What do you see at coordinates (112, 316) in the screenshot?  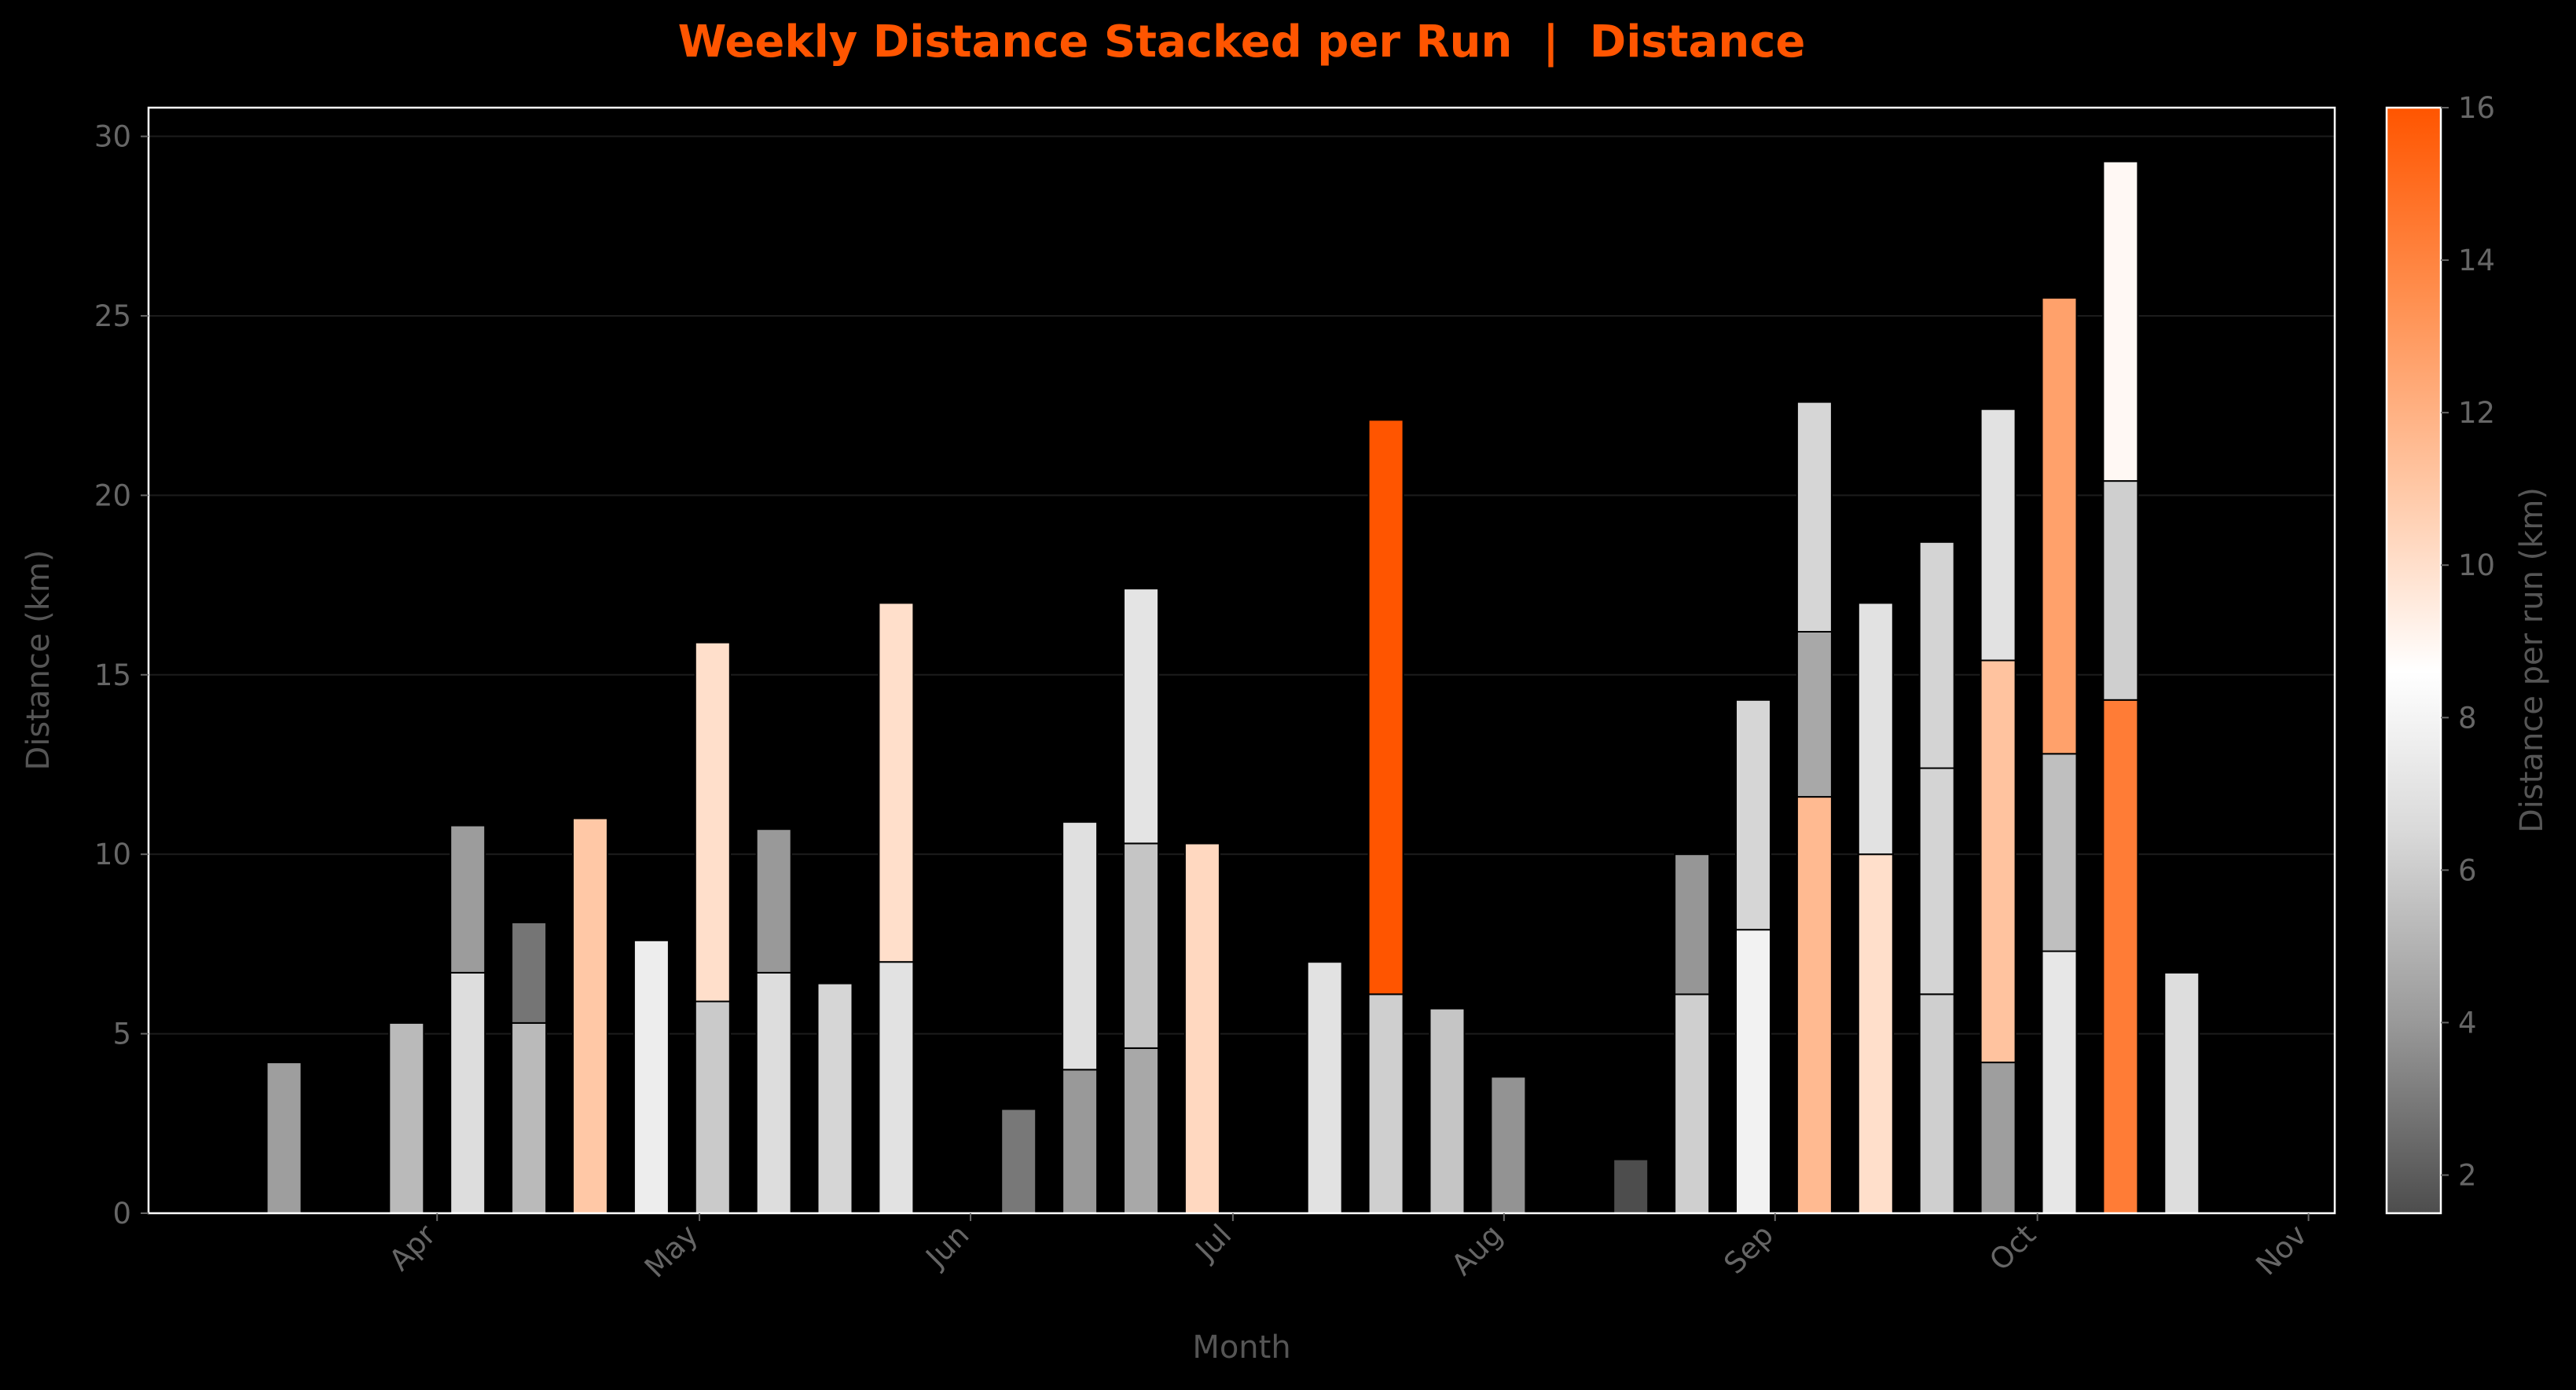 I see `y-tick-label: 25` at bounding box center [112, 316].